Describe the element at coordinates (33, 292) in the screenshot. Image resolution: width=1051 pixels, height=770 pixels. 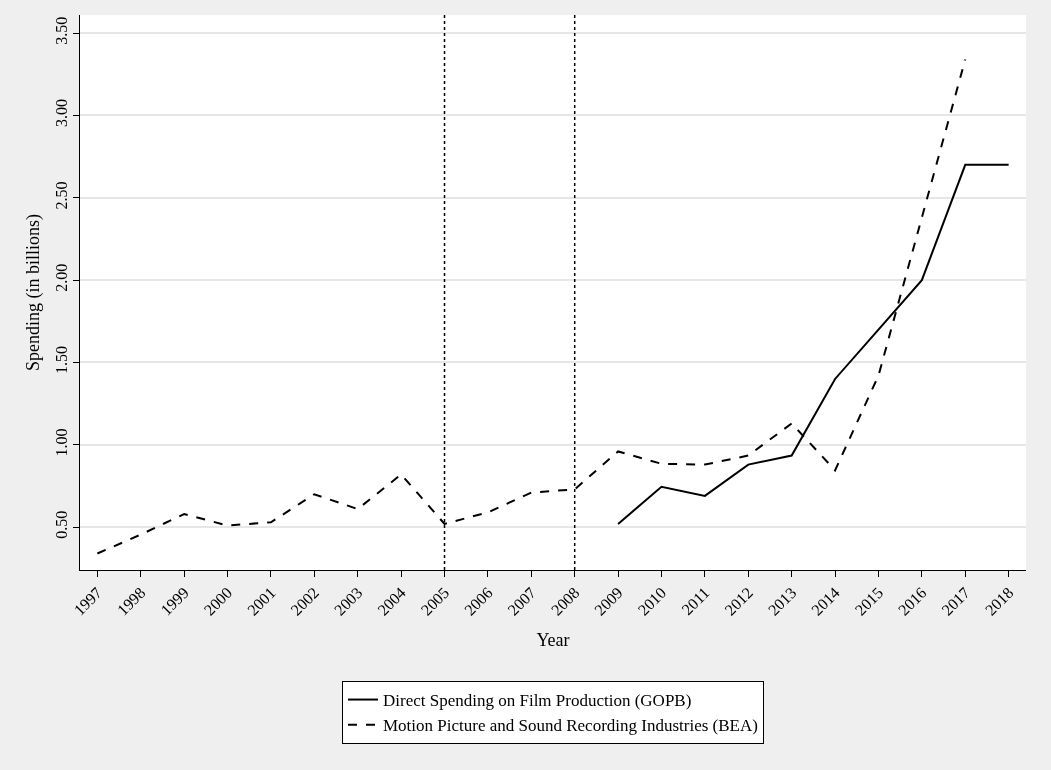
I see `y-axis-title: Spending (in billions)` at that location.